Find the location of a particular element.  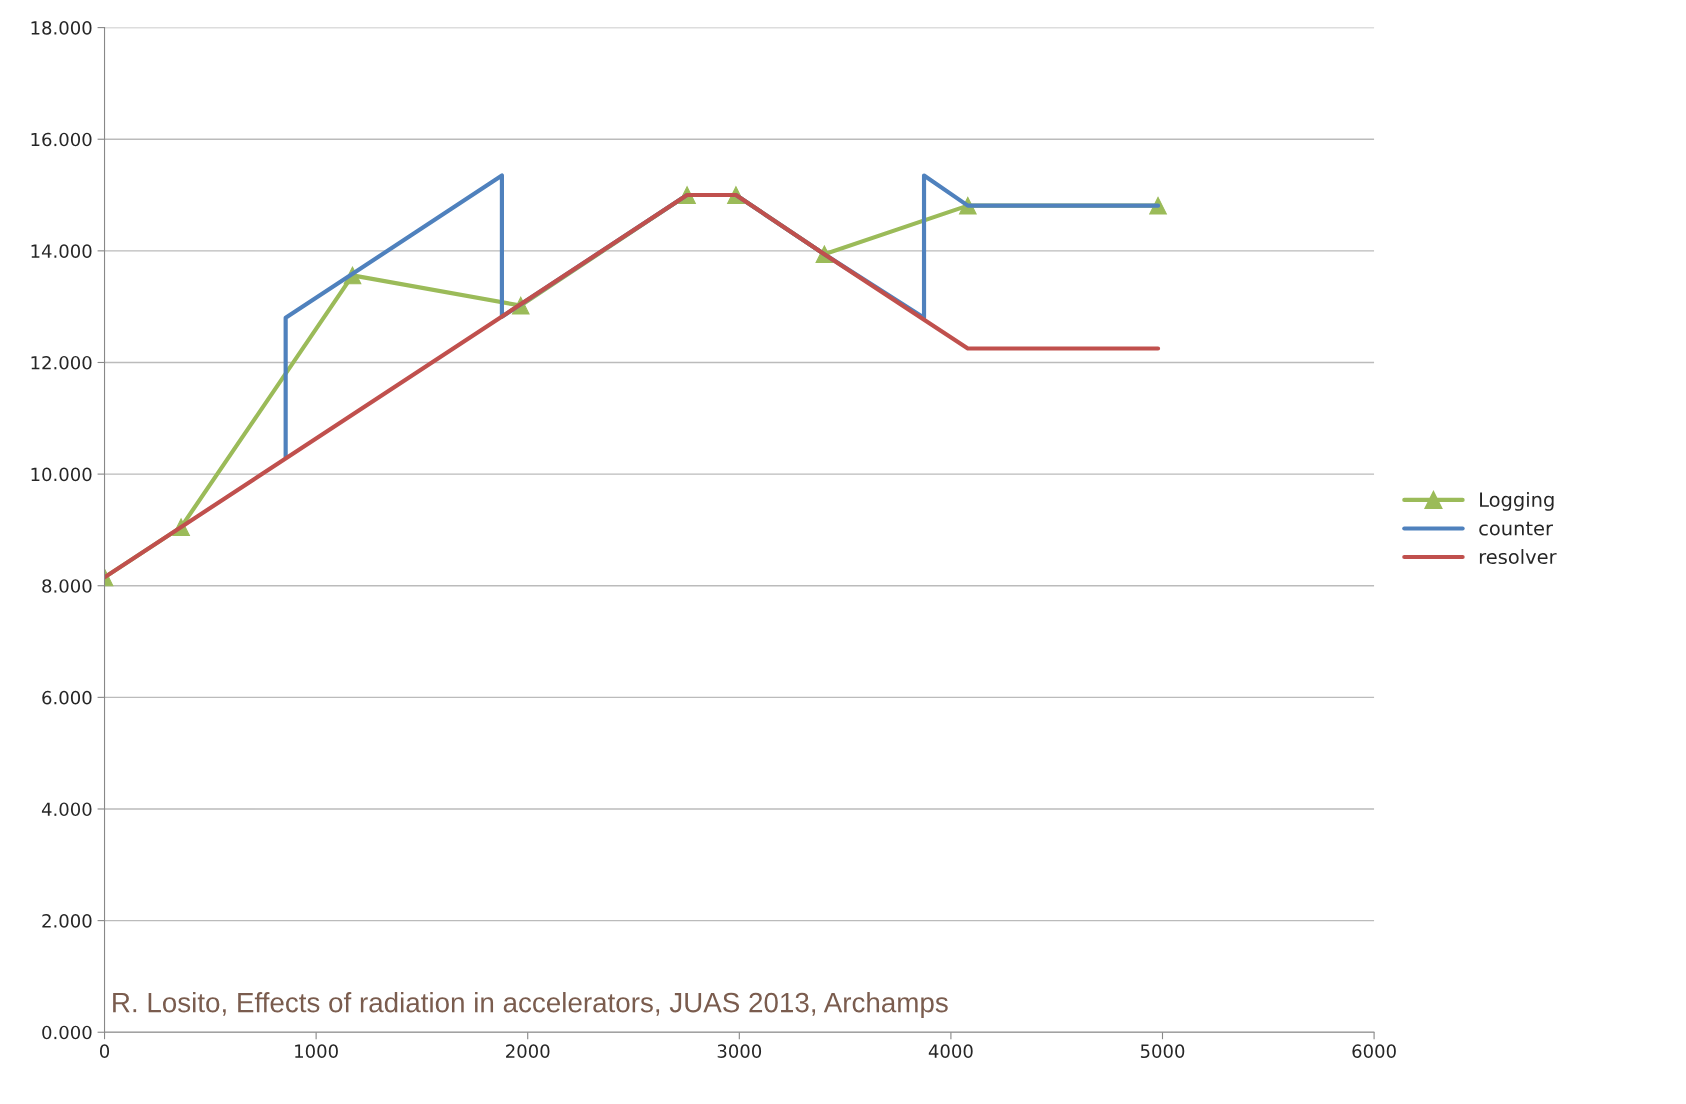

legend-label: resolver is located at coordinates (1518, 557).